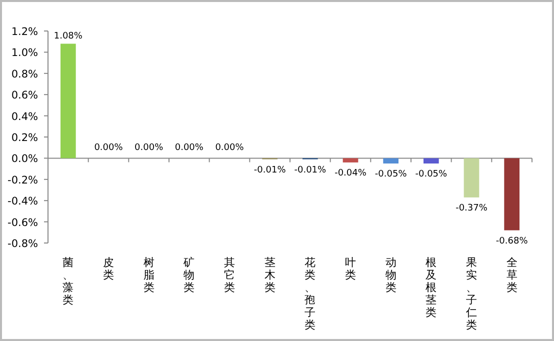  Describe the element at coordinates (390, 275) in the screenshot. I see `x-tick-label: 动物类` at that location.